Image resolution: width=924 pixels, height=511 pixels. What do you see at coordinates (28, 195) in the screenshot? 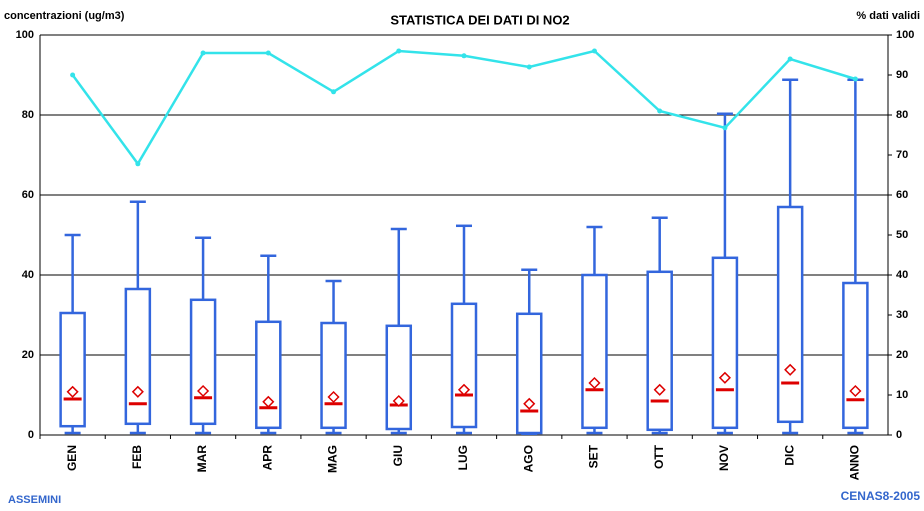
I see `y-tick-label: 60` at bounding box center [28, 195].